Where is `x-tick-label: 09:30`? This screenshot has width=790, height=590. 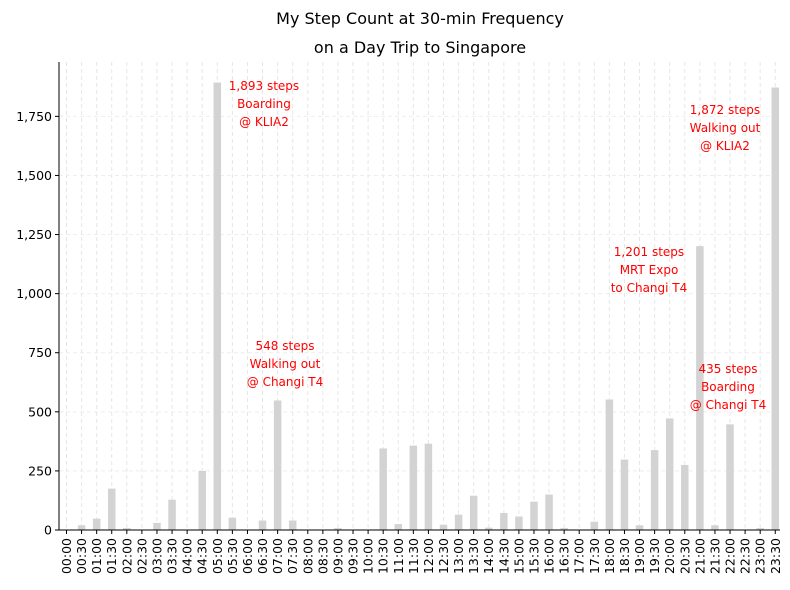 x-tick-label: 09:30 is located at coordinates (353, 556).